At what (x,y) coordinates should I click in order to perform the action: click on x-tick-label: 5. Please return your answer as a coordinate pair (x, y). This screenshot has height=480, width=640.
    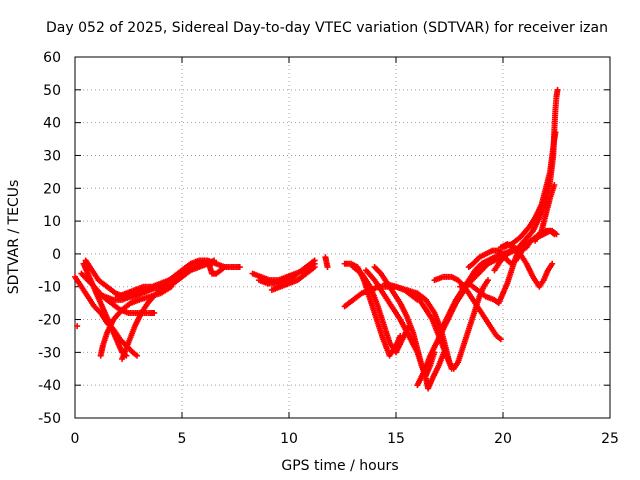
    Looking at the image, I should click on (182, 439).